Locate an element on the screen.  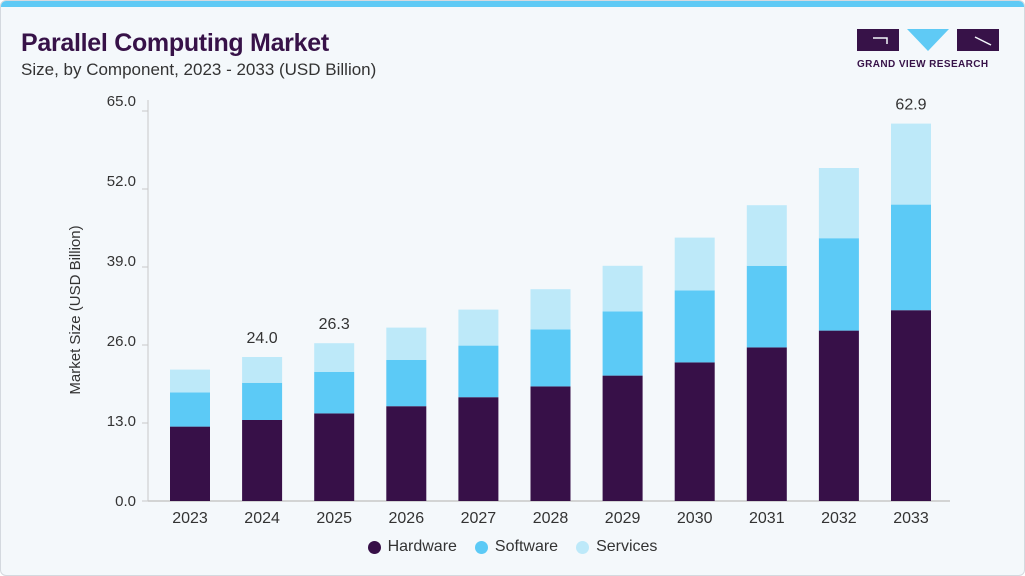
y-tick-label: 52.0 is located at coordinates (121, 181).